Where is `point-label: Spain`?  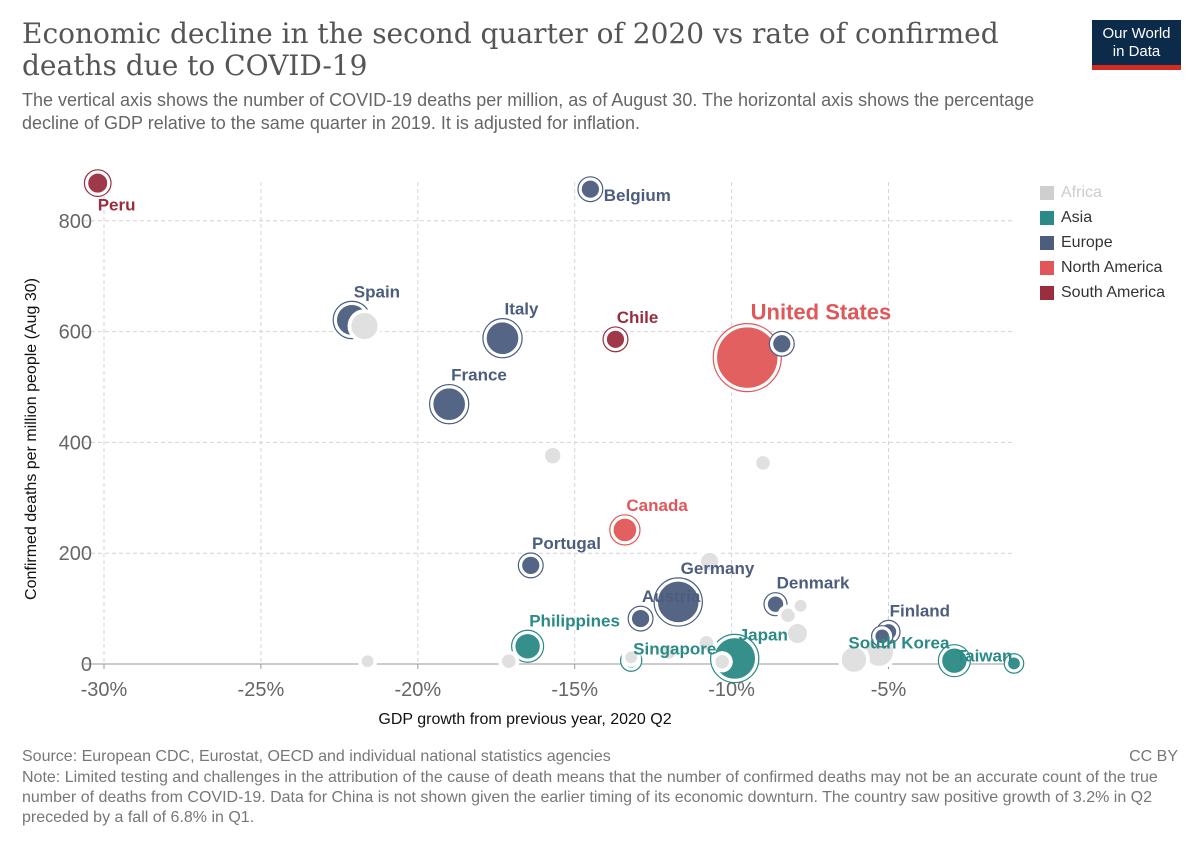 point-label: Spain is located at coordinates (377, 291).